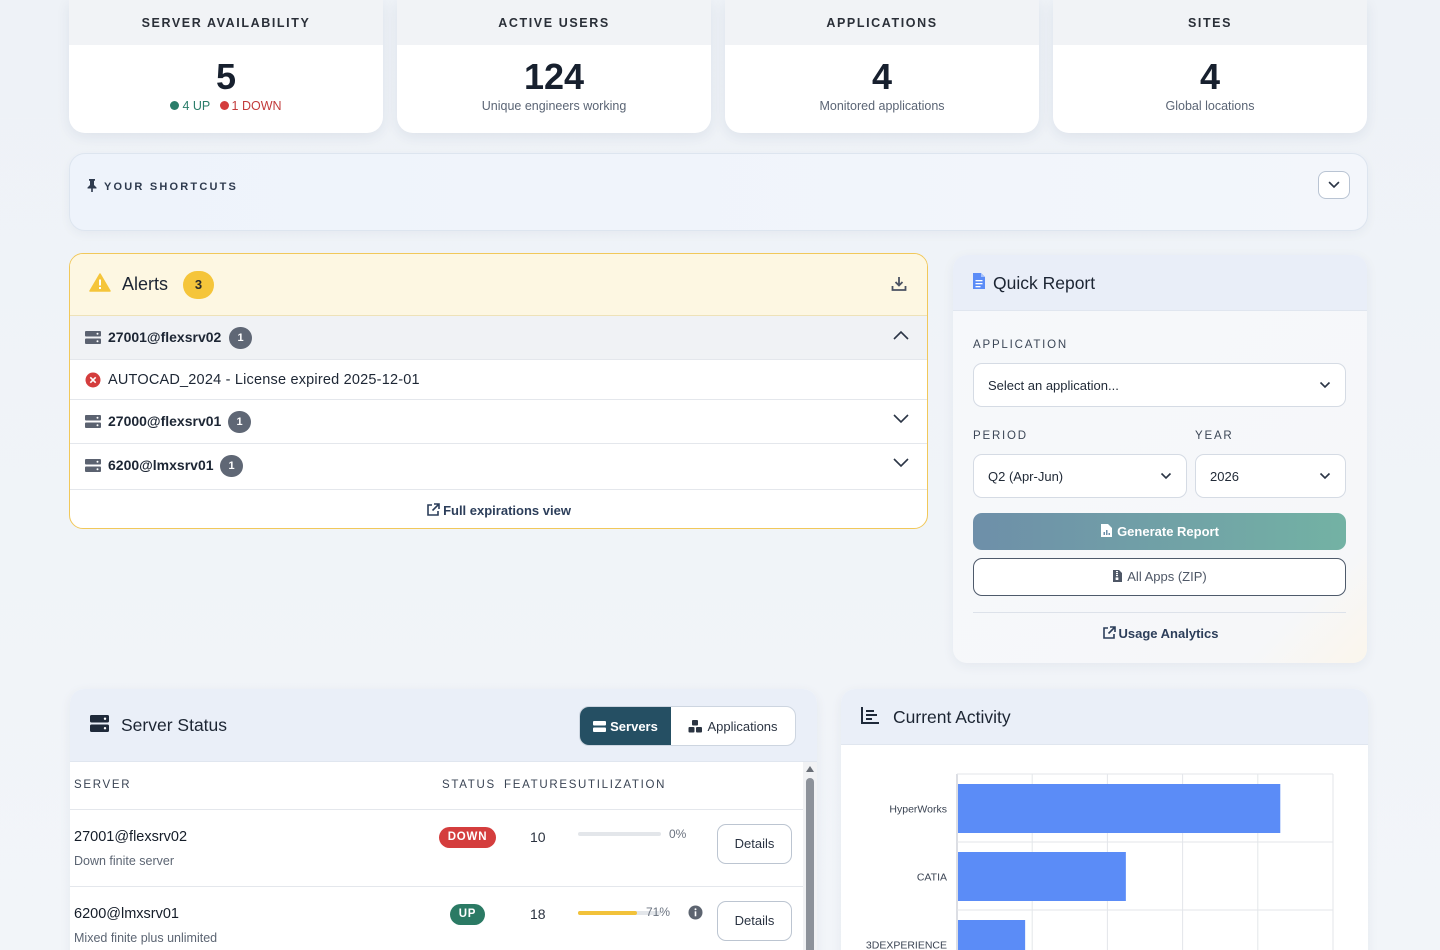 The height and width of the screenshot is (950, 1440). I want to click on generate-report-button: Generate Report, so click(1159, 531).